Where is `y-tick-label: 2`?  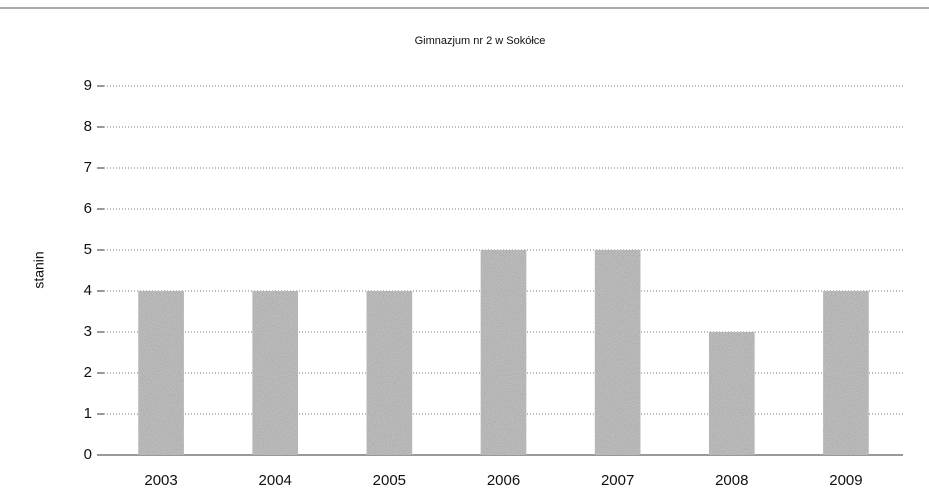 y-tick-label: 2 is located at coordinates (88, 372).